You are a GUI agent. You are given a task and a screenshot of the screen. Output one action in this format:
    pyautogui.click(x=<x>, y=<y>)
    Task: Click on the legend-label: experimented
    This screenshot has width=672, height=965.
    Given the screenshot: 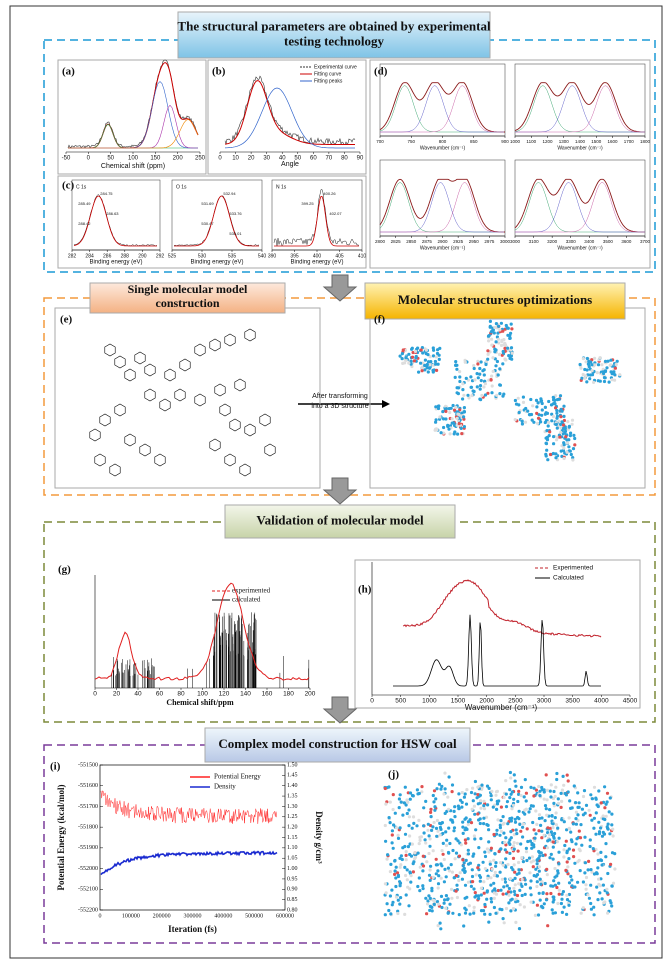 What is the action you would take?
    pyautogui.click(x=251, y=591)
    